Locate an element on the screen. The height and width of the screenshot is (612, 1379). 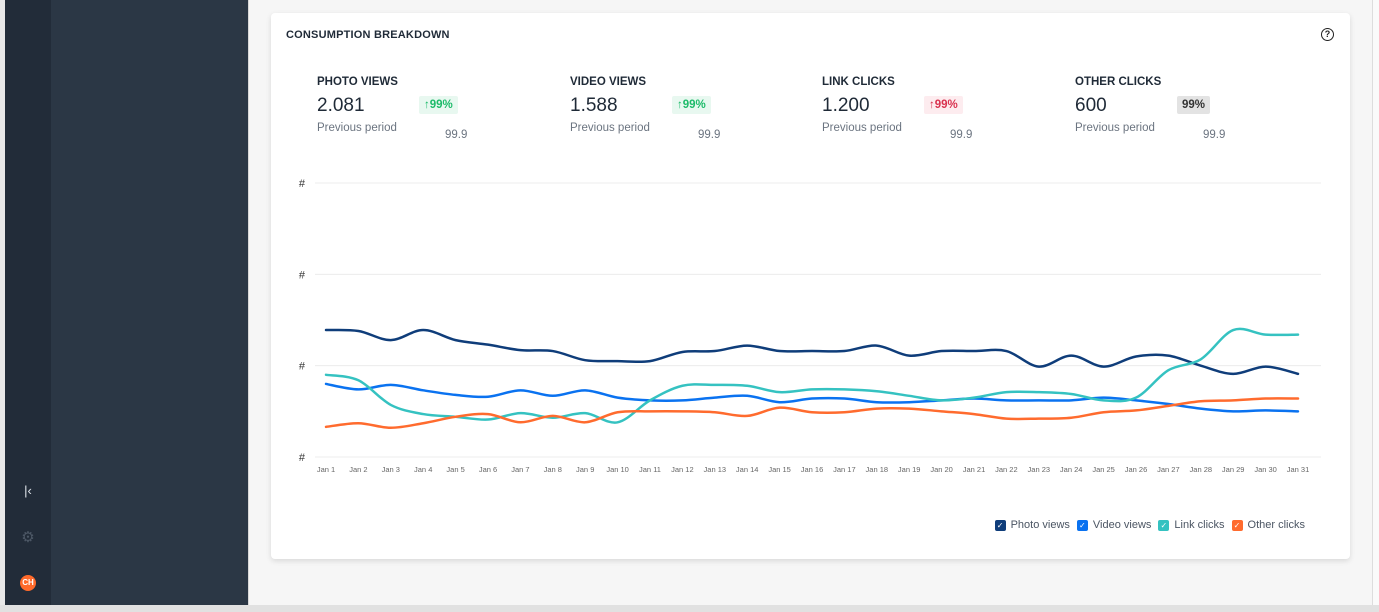
x-tick-label: Jan 3 is located at coordinates (391, 469).